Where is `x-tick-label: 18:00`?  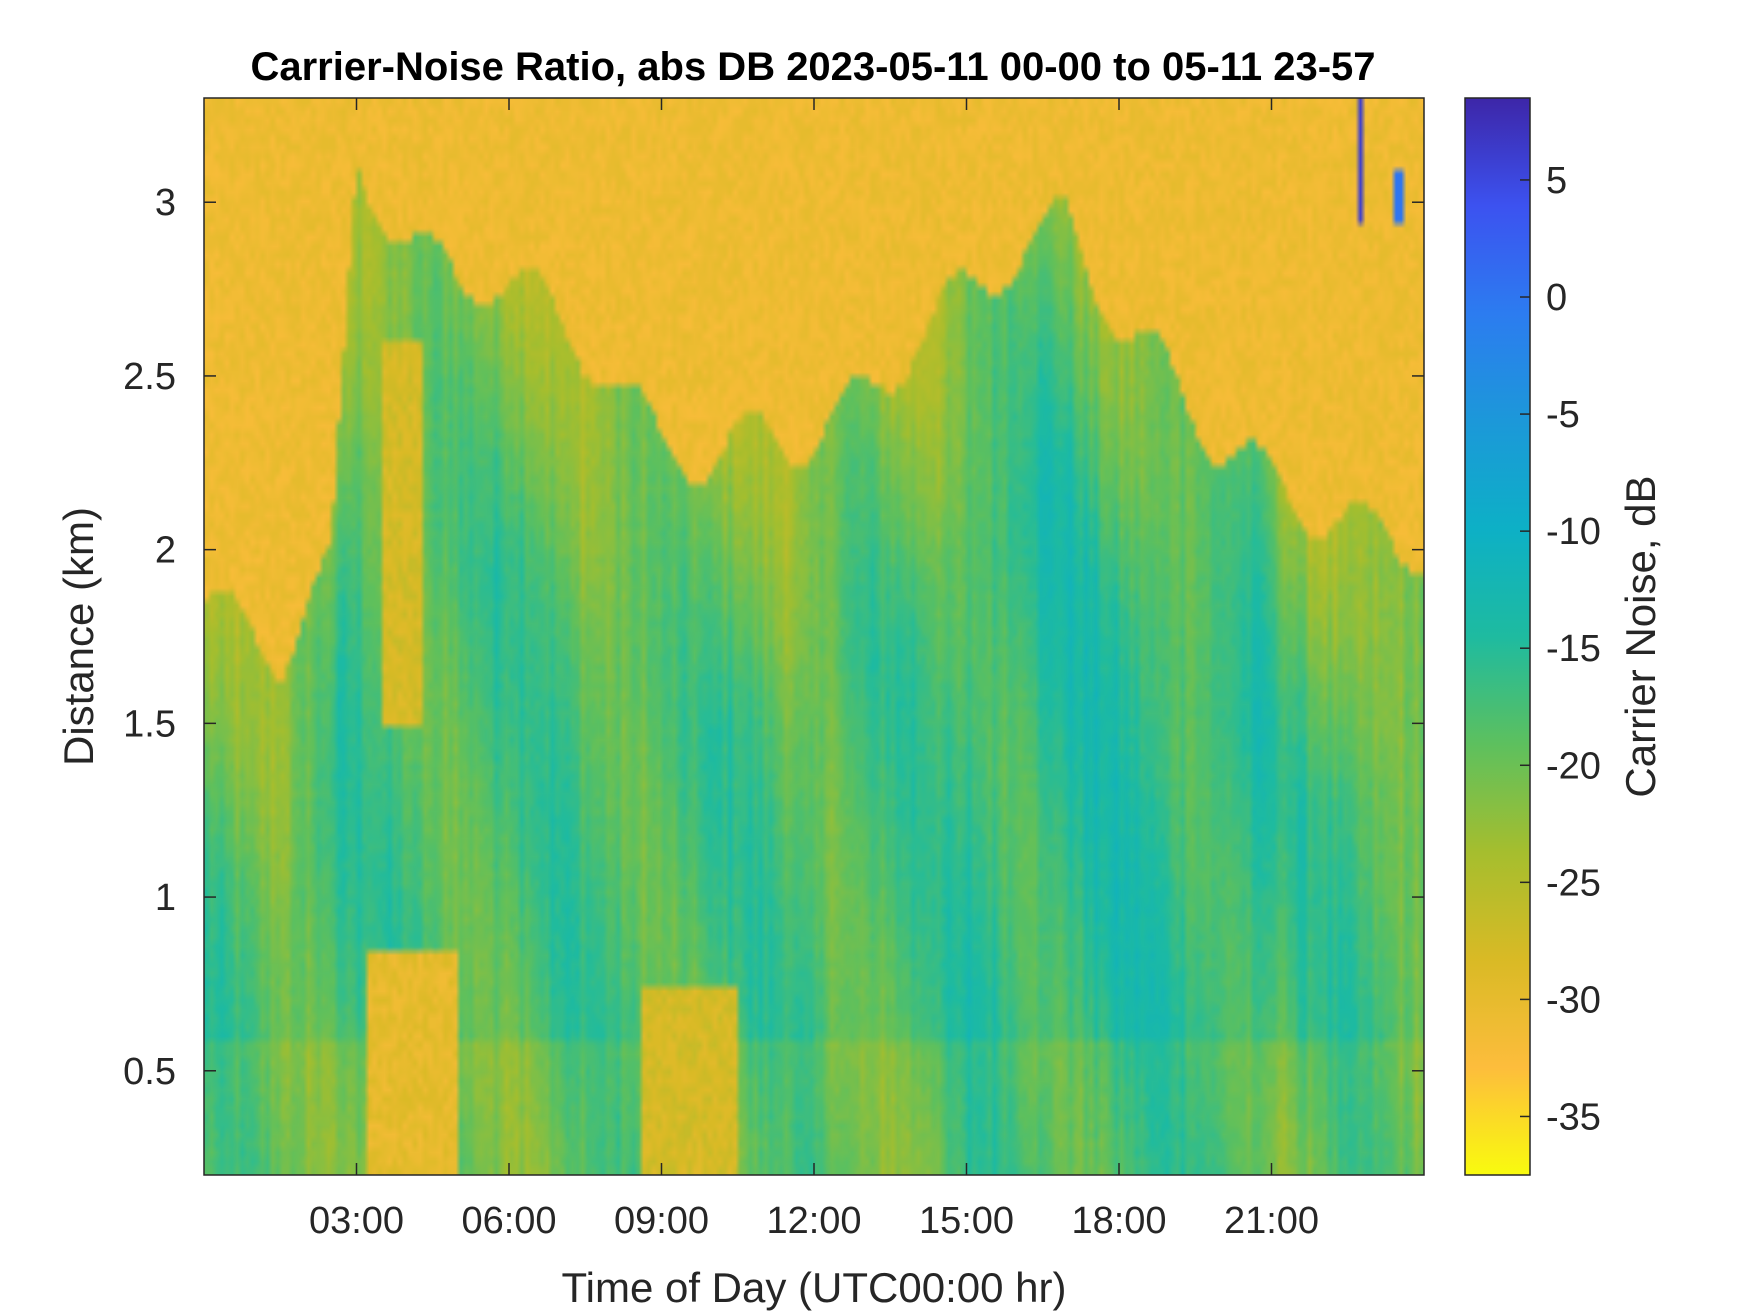
x-tick-label: 18:00 is located at coordinates (1118, 1221).